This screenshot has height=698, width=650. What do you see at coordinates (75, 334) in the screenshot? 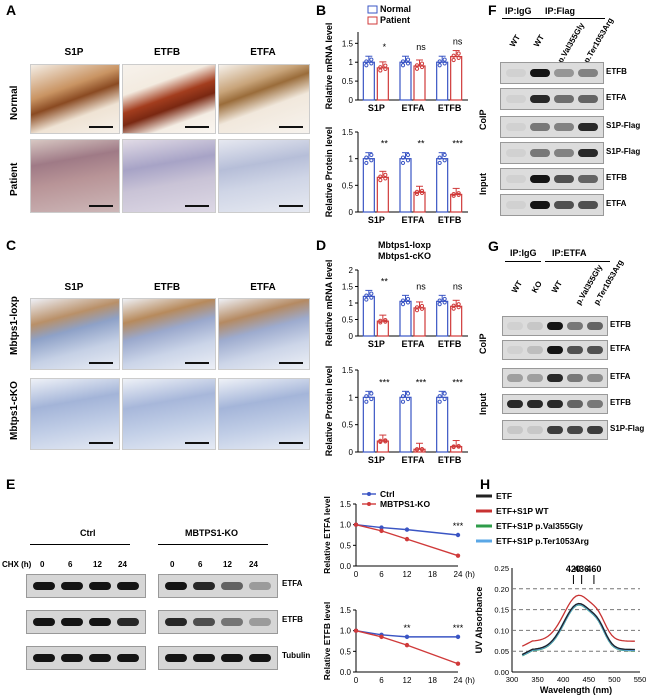
I see `ihc-loxp-s1p` at bounding box center [75, 334].